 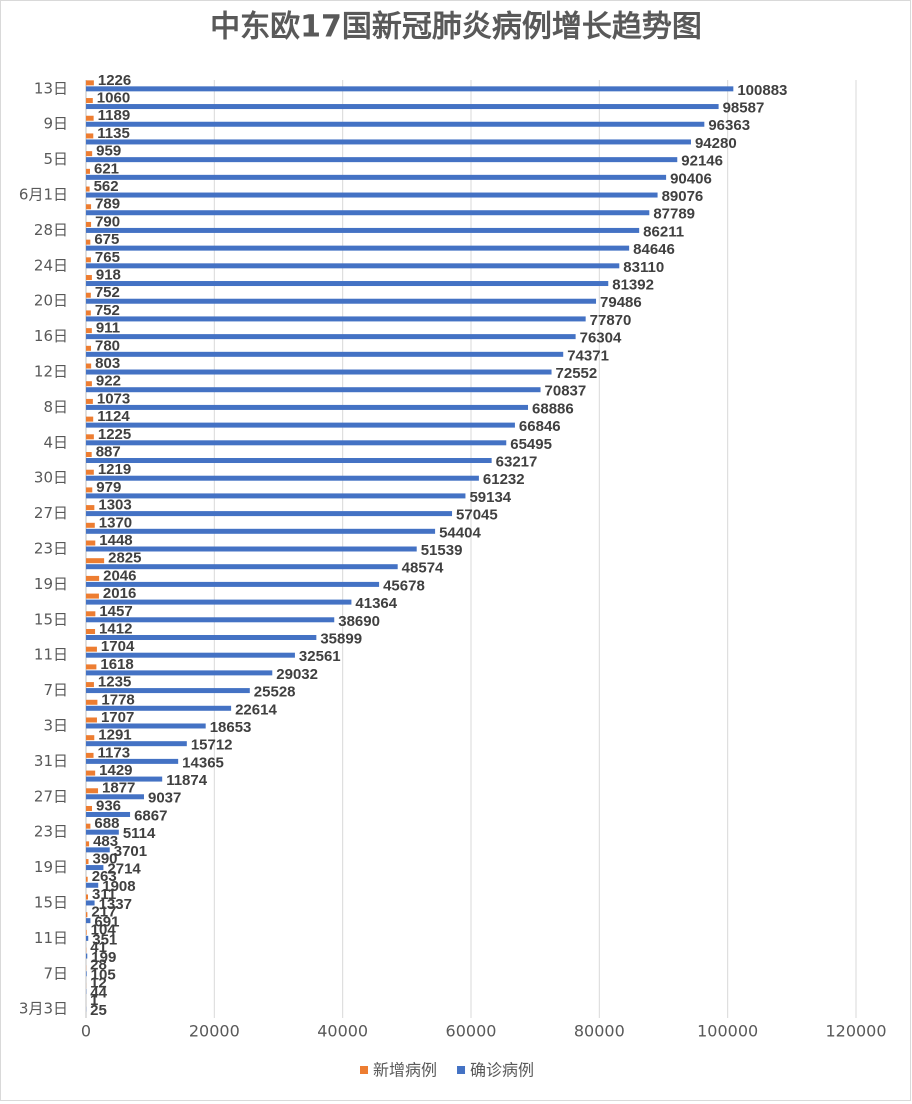 I want to click on value-label: 86211, so click(x=663, y=231).